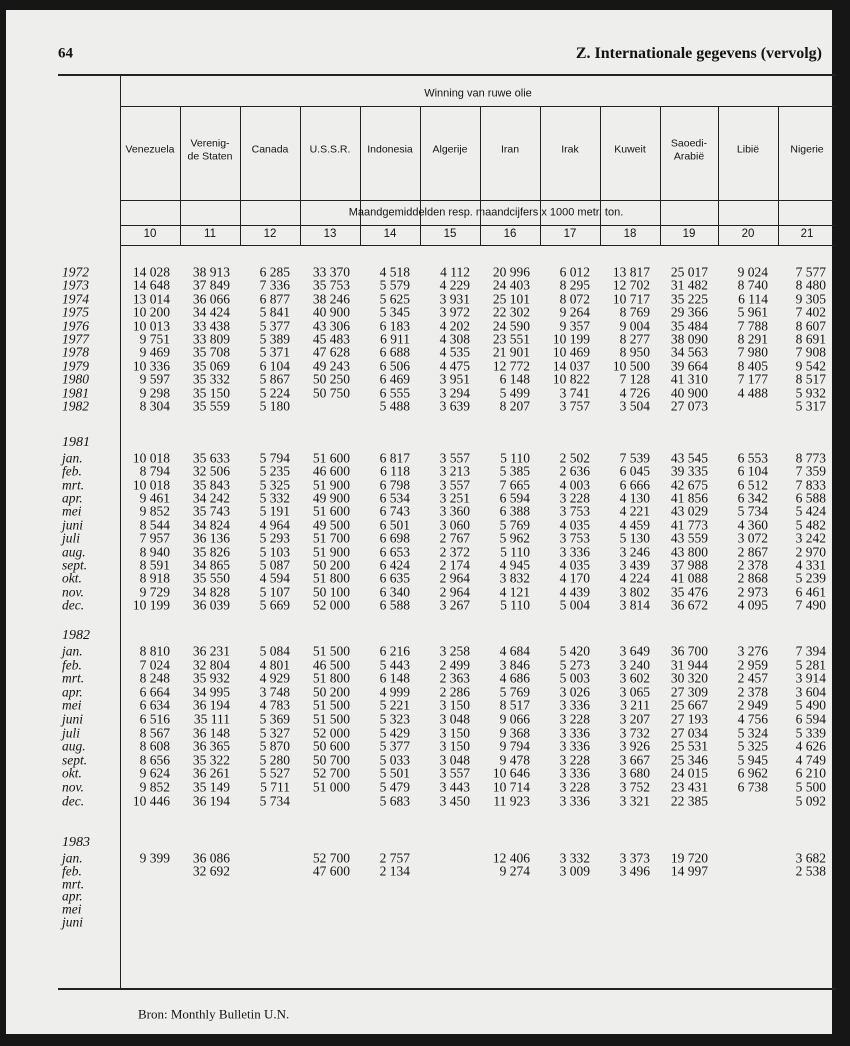  What do you see at coordinates (394, 511) in the screenshot?
I see `cell-value: 6 743` at bounding box center [394, 511].